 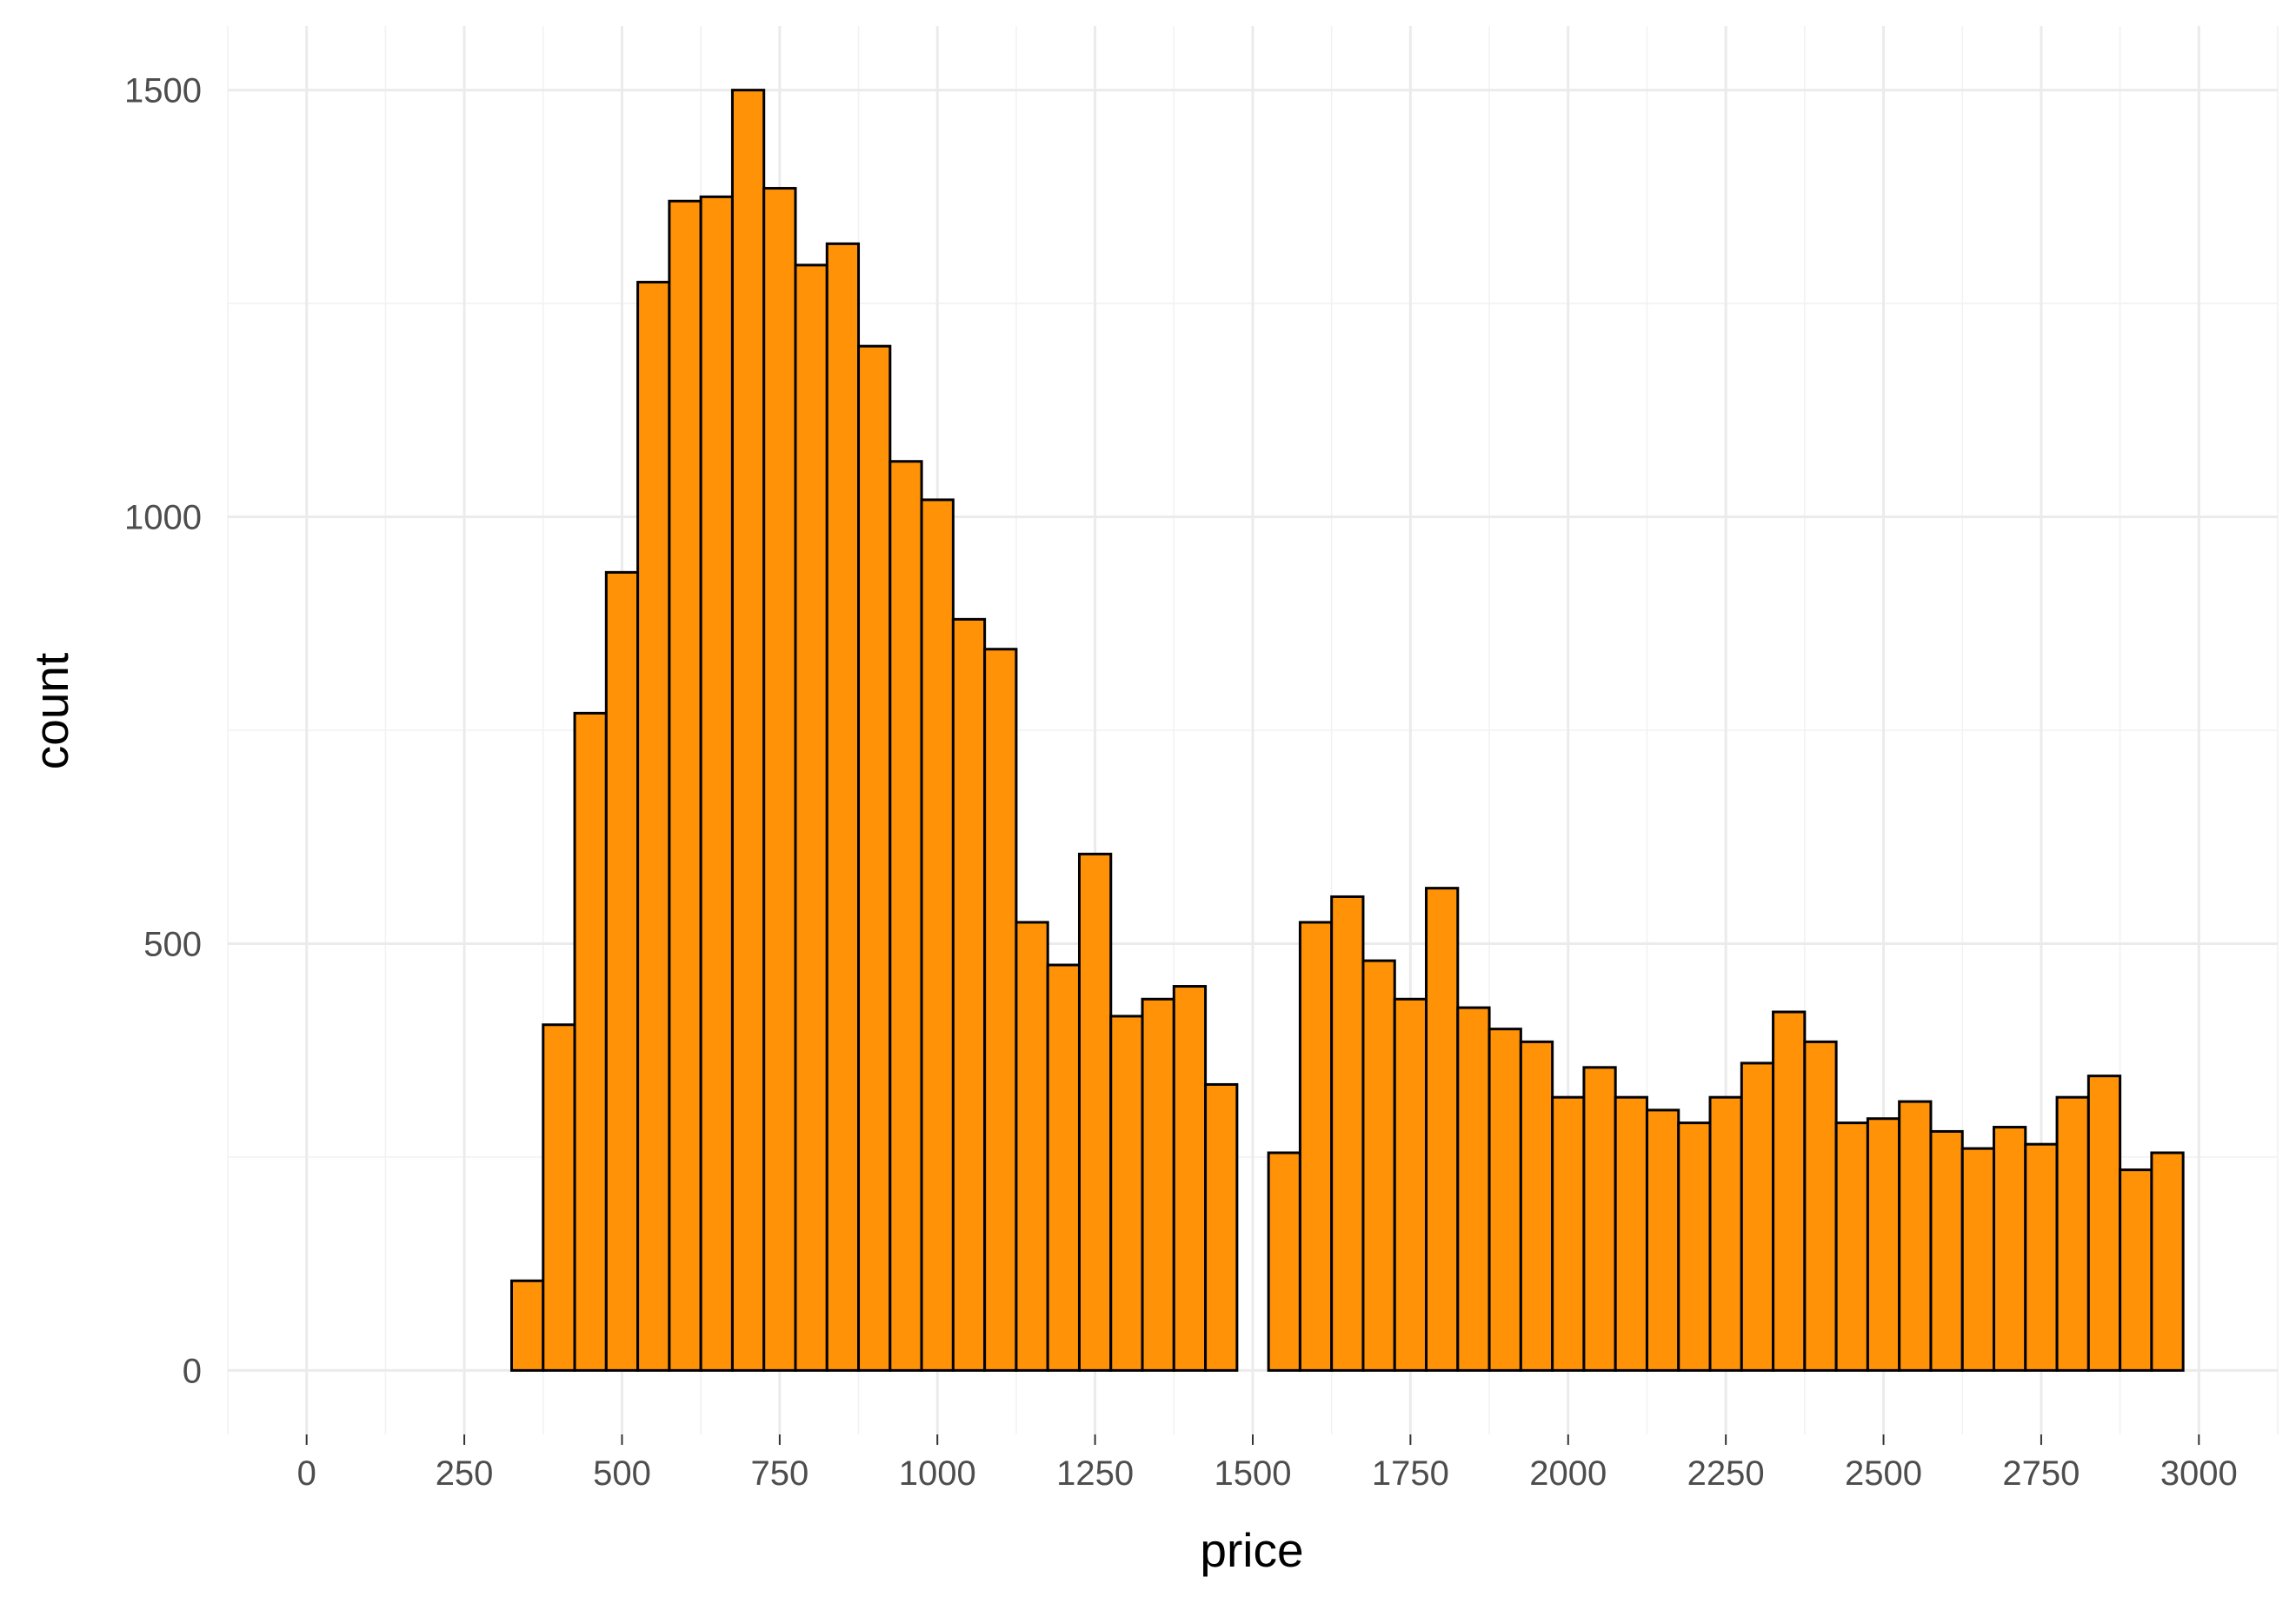 I want to click on x-tick-label: 1250, so click(x=1095, y=1473).